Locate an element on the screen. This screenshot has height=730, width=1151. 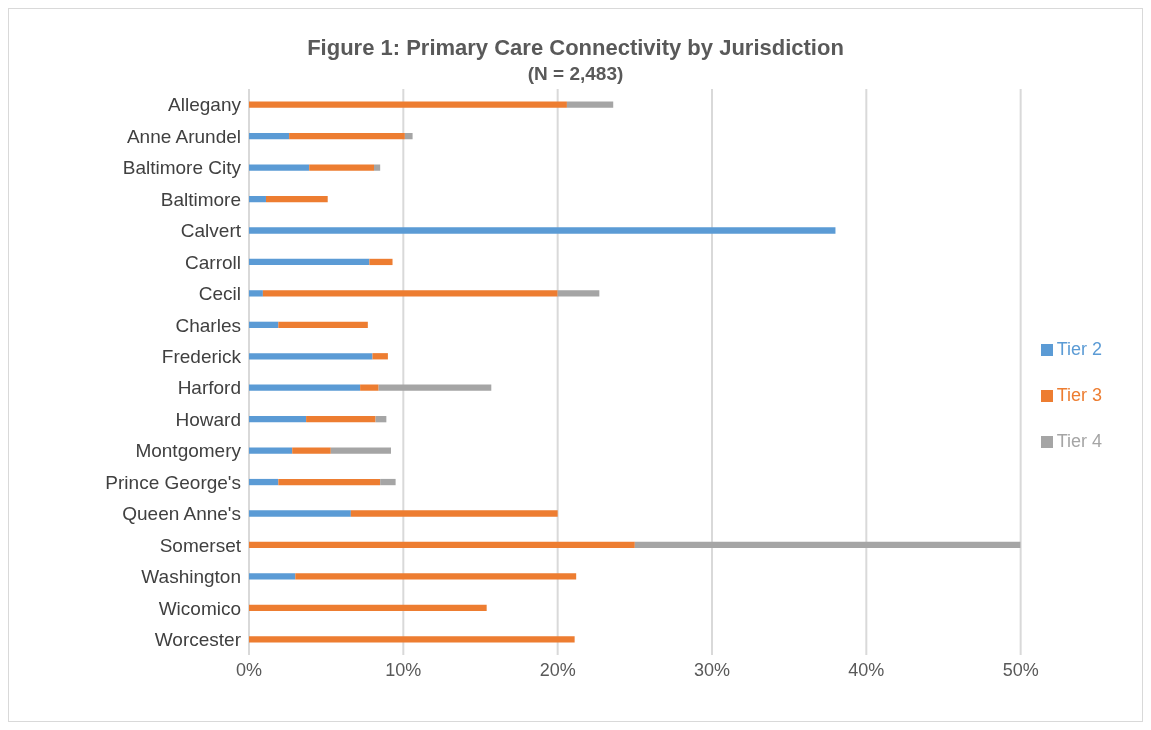
y-tick-label: Calvert is located at coordinates (211, 231).